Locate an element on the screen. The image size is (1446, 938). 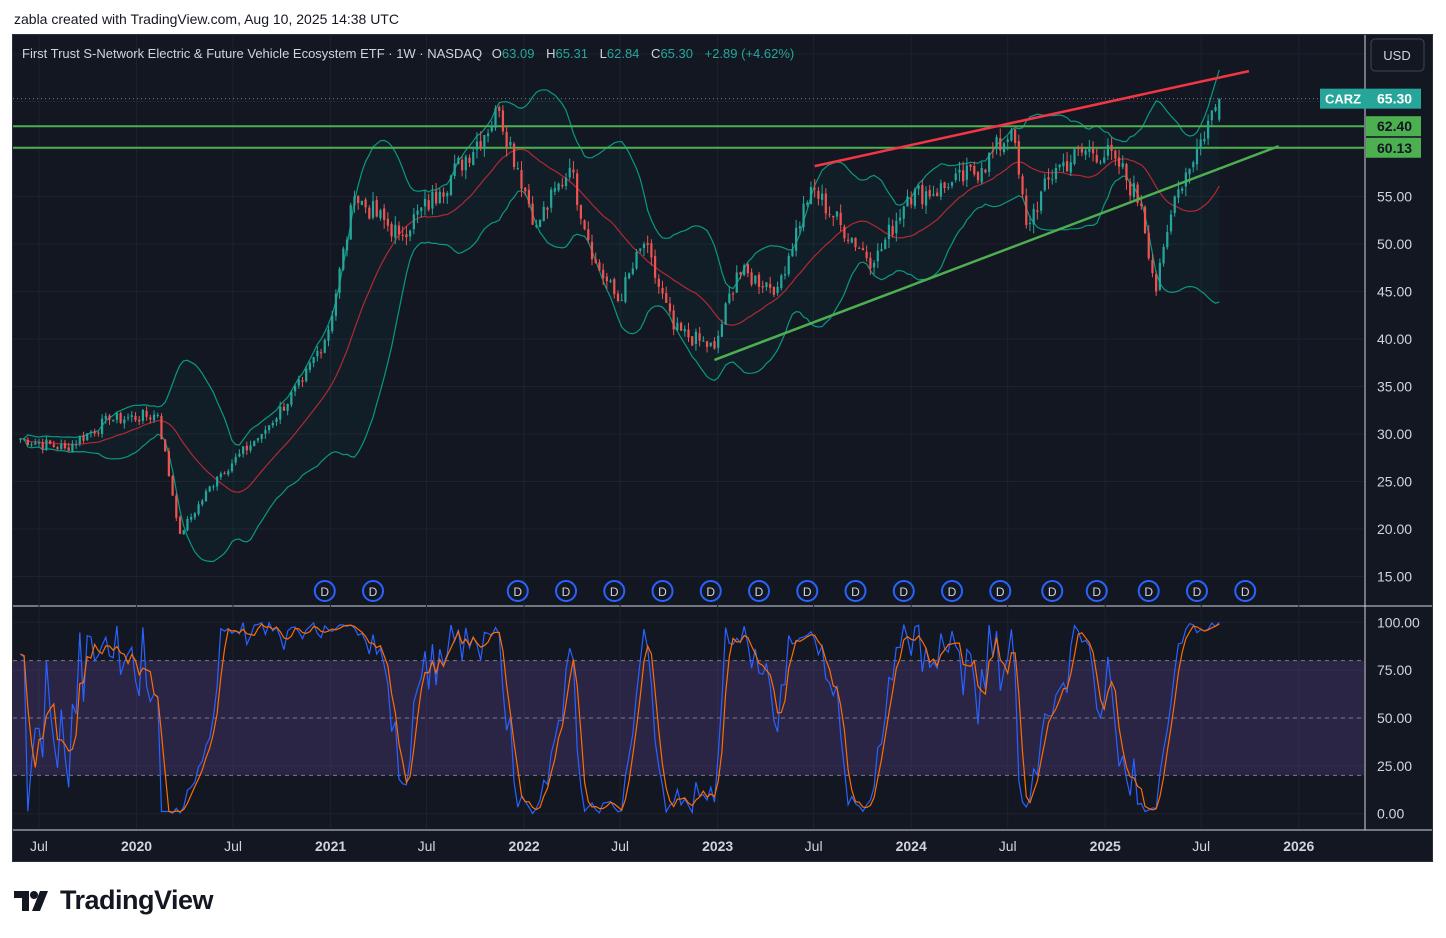
level-price-label: 62.40 is located at coordinates (1394, 126).